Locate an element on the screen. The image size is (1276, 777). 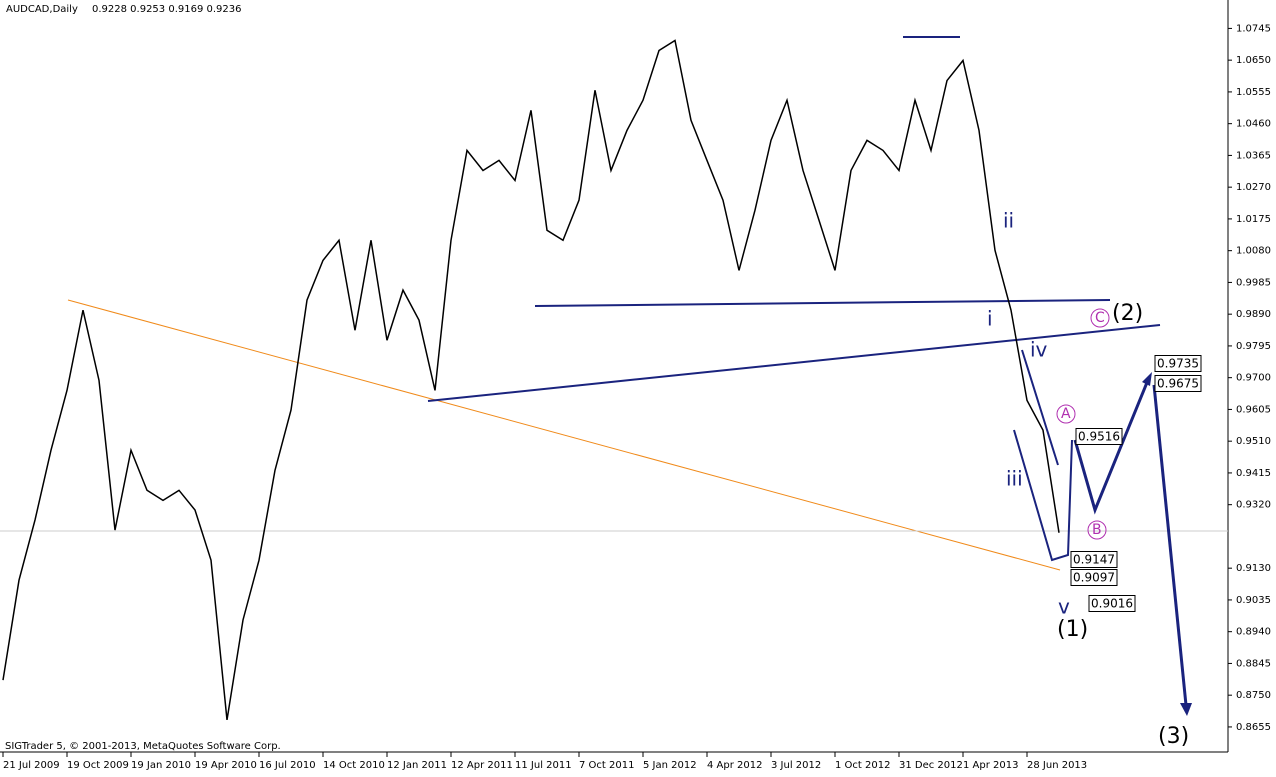
wave-label: i is located at coordinates (990, 319).